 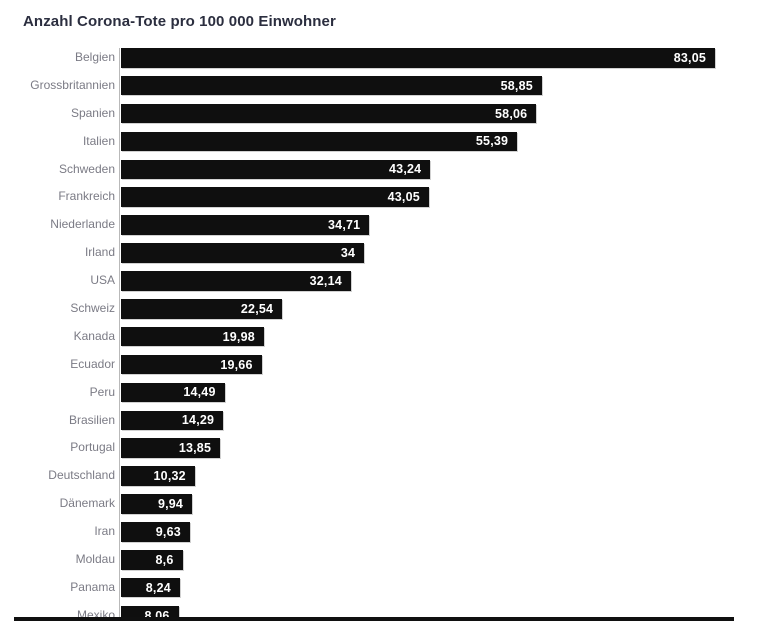 I want to click on bar-area: 34, so click(x=450, y=257).